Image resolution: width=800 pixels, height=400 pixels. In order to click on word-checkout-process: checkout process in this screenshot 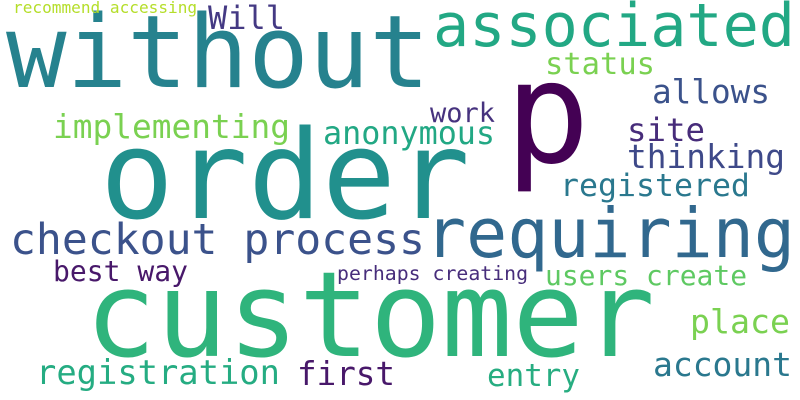, I will do `click(217, 240)`.